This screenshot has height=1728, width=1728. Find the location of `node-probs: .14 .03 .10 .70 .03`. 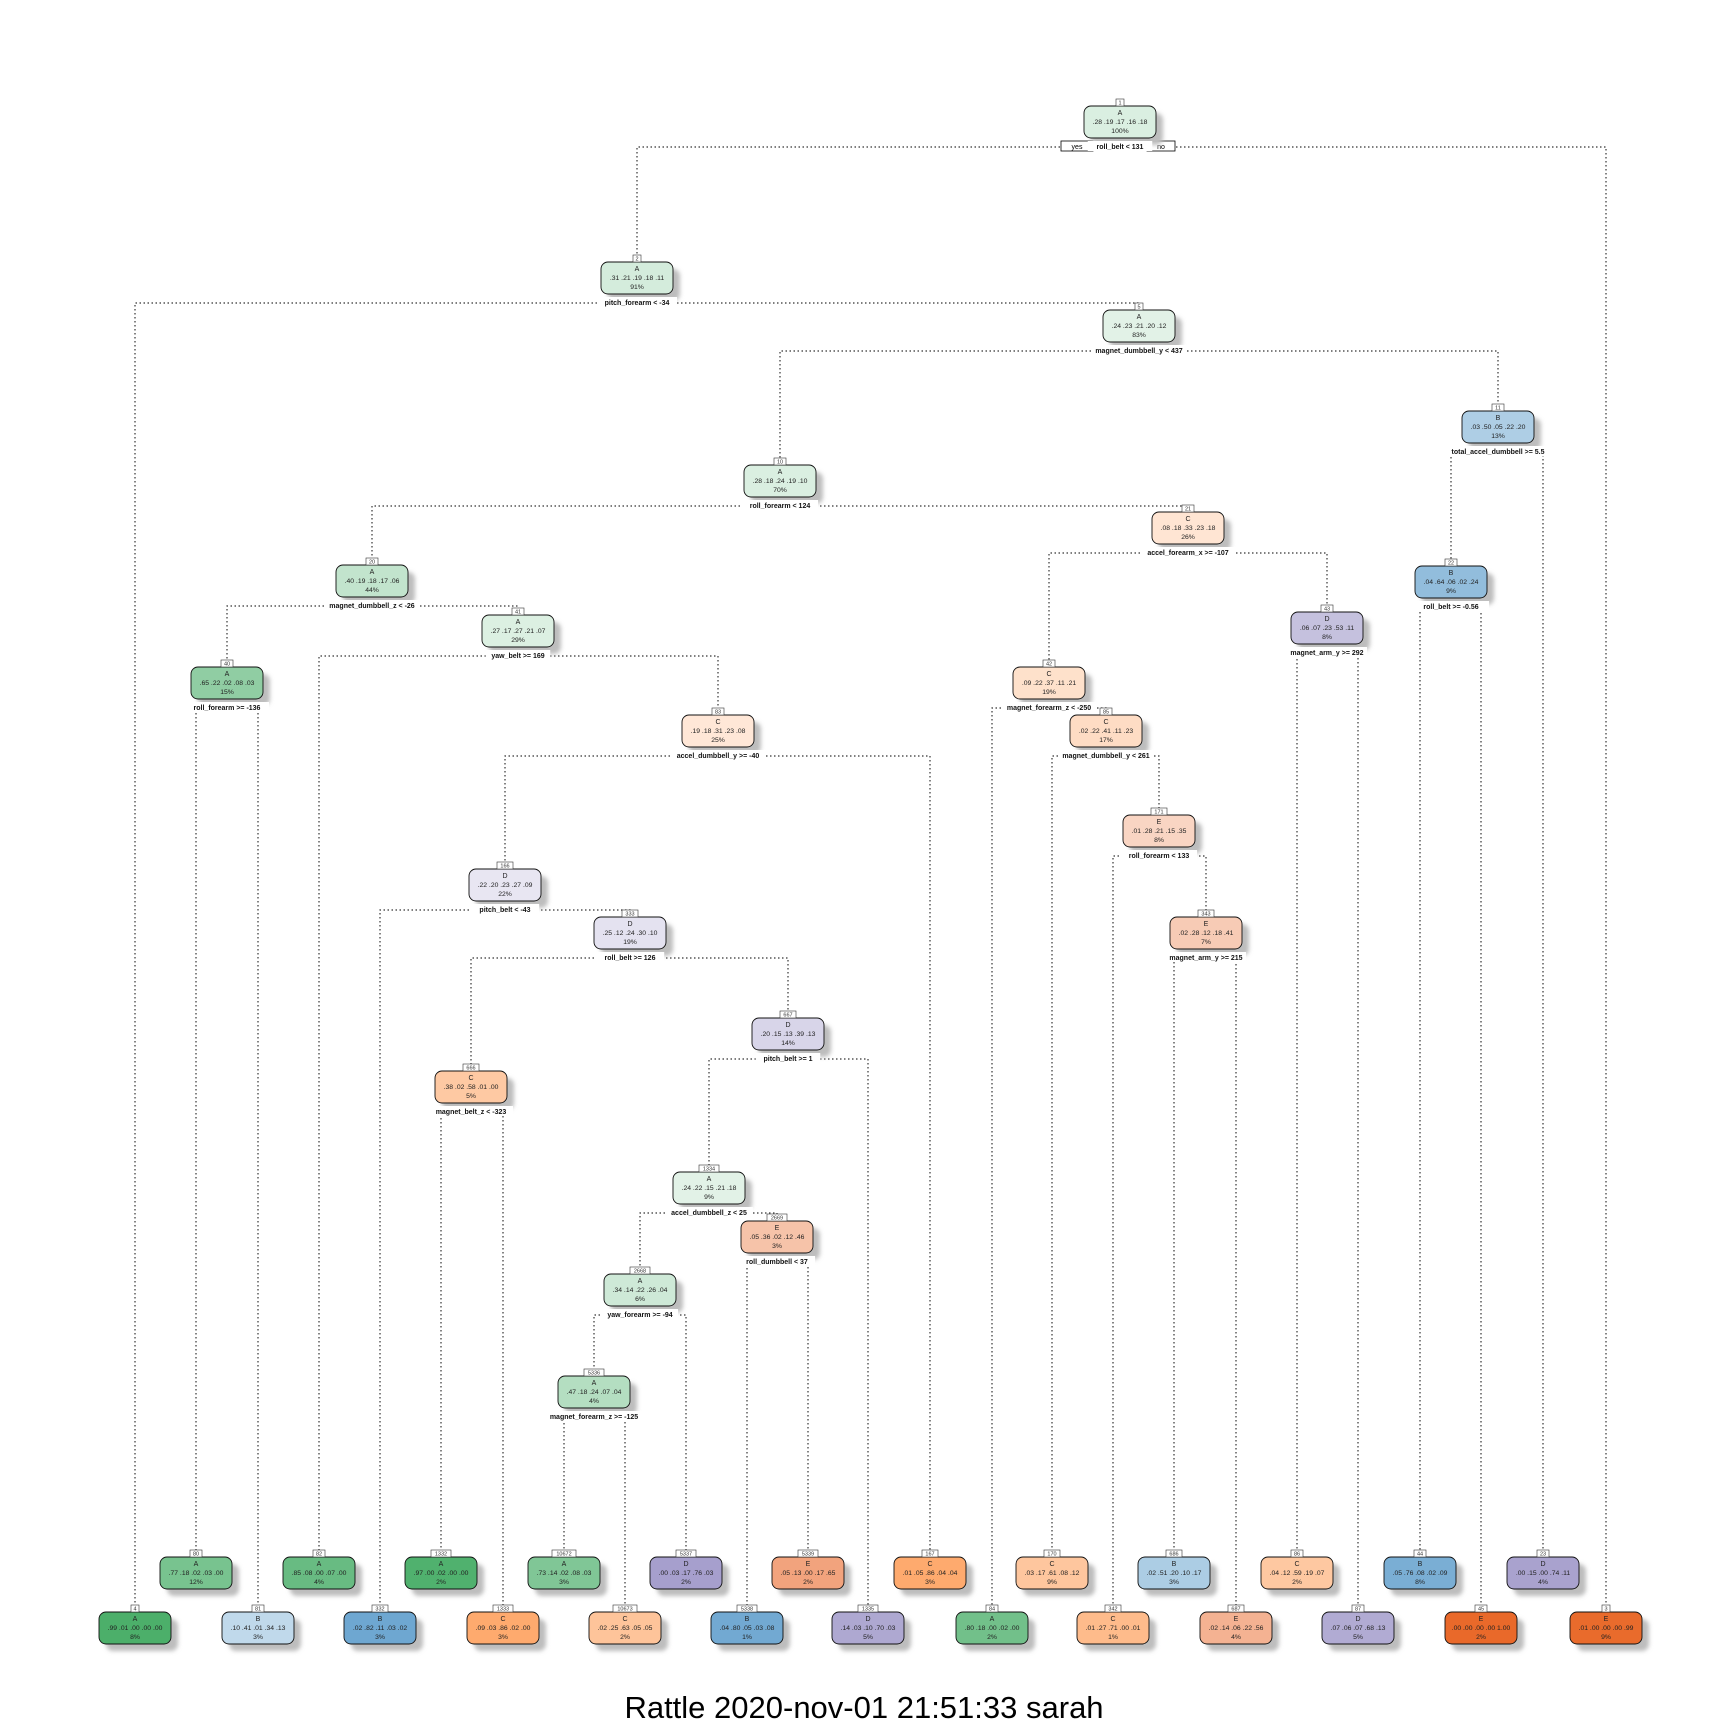

node-probs: .14 .03 .10 .70 .03 is located at coordinates (868, 1628).